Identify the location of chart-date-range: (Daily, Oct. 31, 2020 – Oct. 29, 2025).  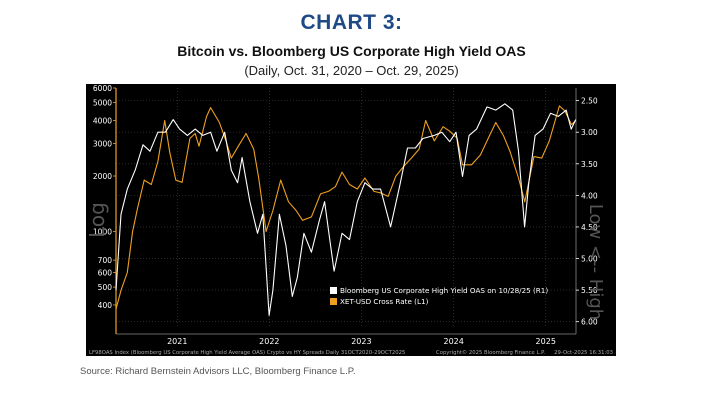
(351, 70).